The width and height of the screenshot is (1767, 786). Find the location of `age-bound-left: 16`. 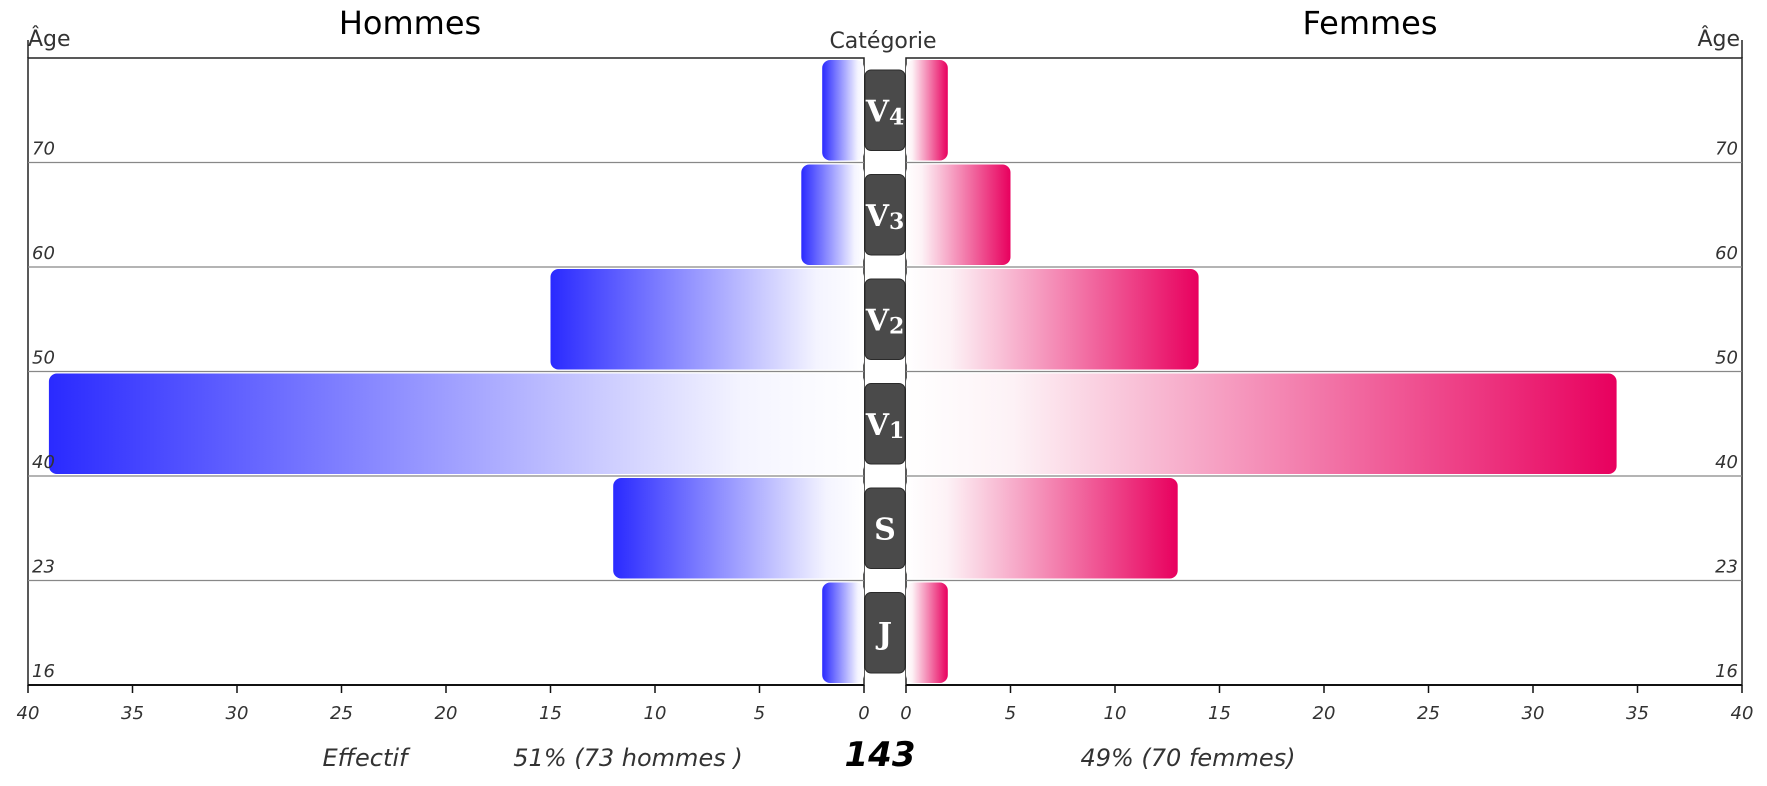

age-bound-left: 16 is located at coordinates (43, 671).